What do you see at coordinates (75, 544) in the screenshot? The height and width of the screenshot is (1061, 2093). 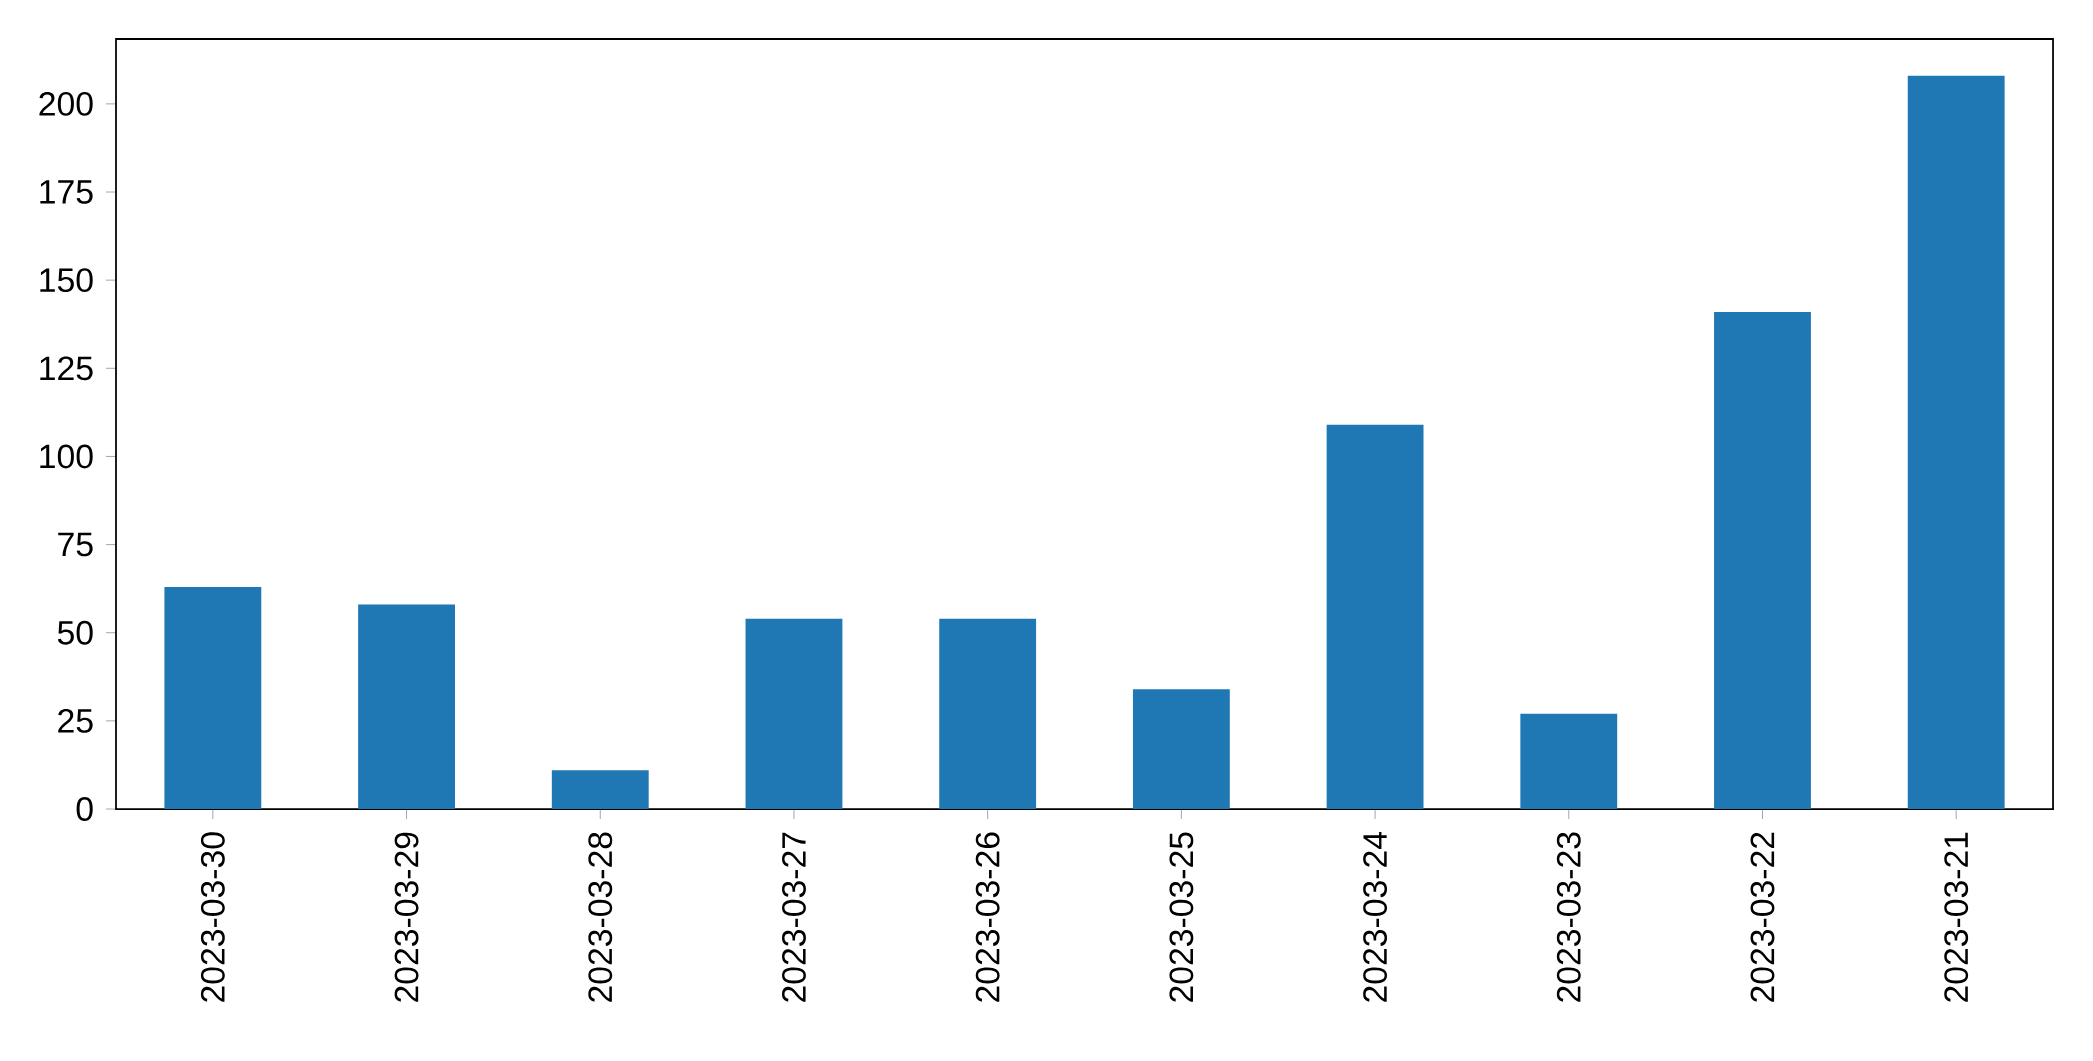 I see `y-tick-label: 75` at bounding box center [75, 544].